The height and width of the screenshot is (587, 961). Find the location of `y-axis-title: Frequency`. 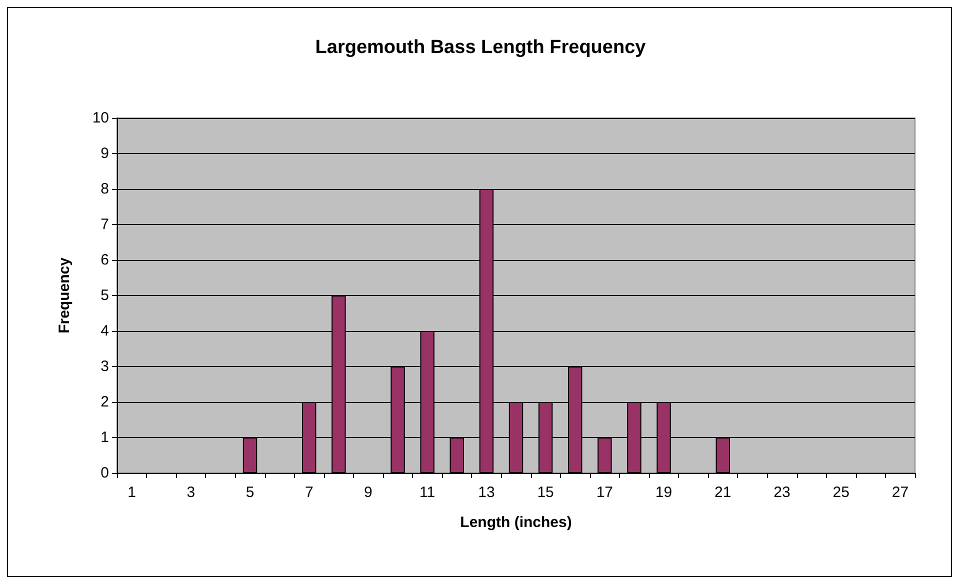

y-axis-title: Frequency is located at coordinates (64, 295).